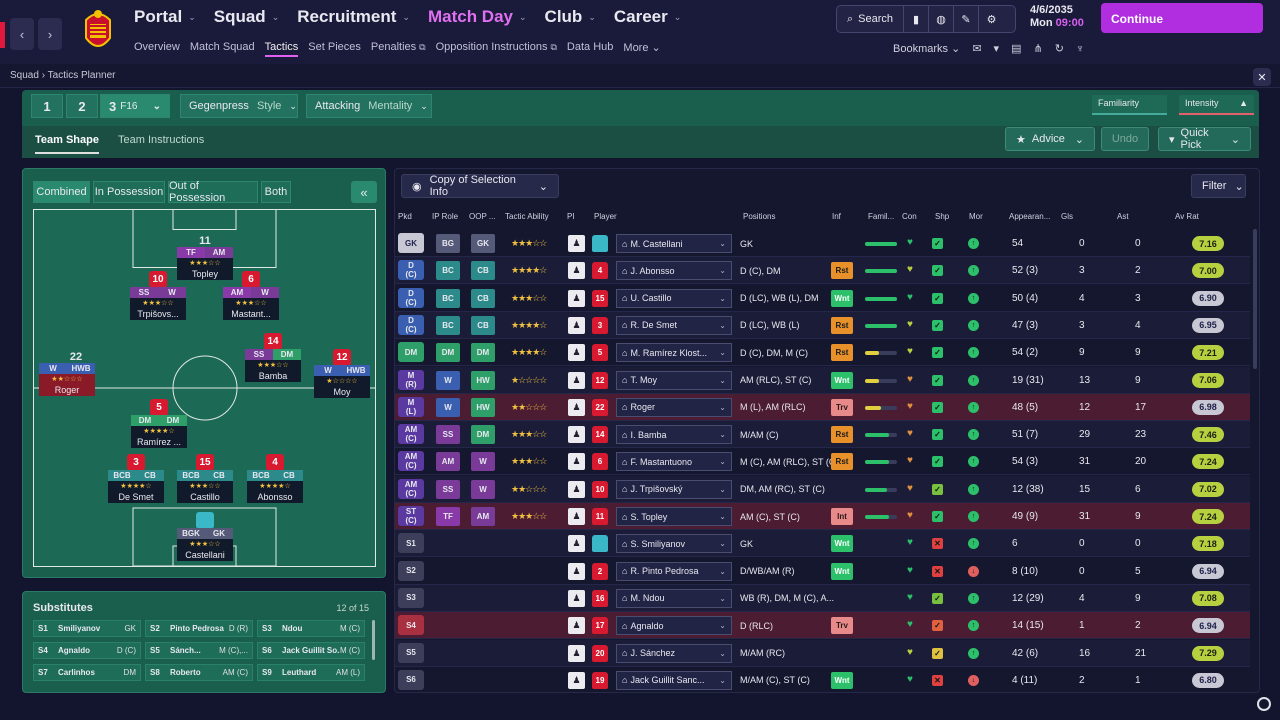  I want to click on player-select: ⌂ R. Pinto Pedrosa ⌄, so click(674, 571).